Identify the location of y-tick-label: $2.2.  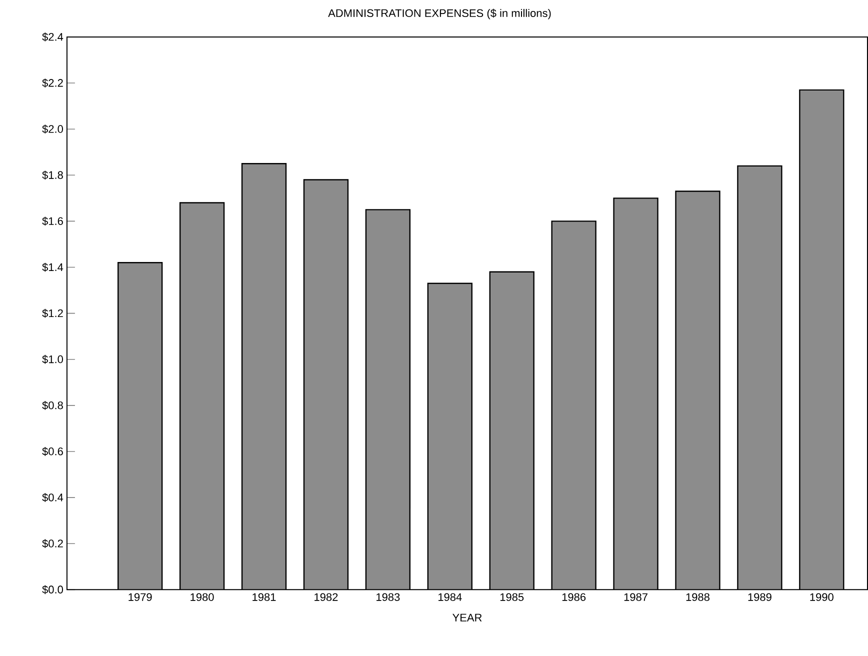
(52, 83).